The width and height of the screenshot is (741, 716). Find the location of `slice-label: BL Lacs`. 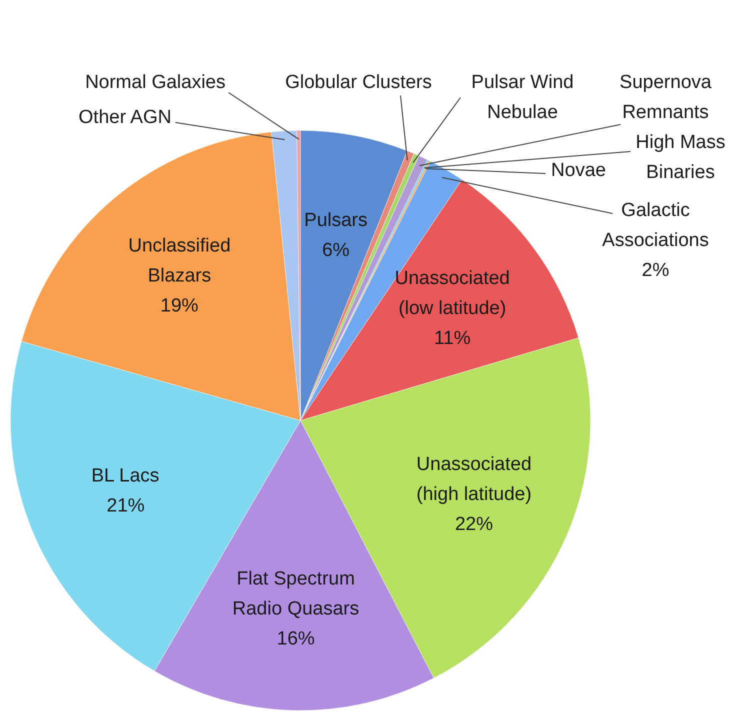

slice-label: BL Lacs is located at coordinates (125, 475).